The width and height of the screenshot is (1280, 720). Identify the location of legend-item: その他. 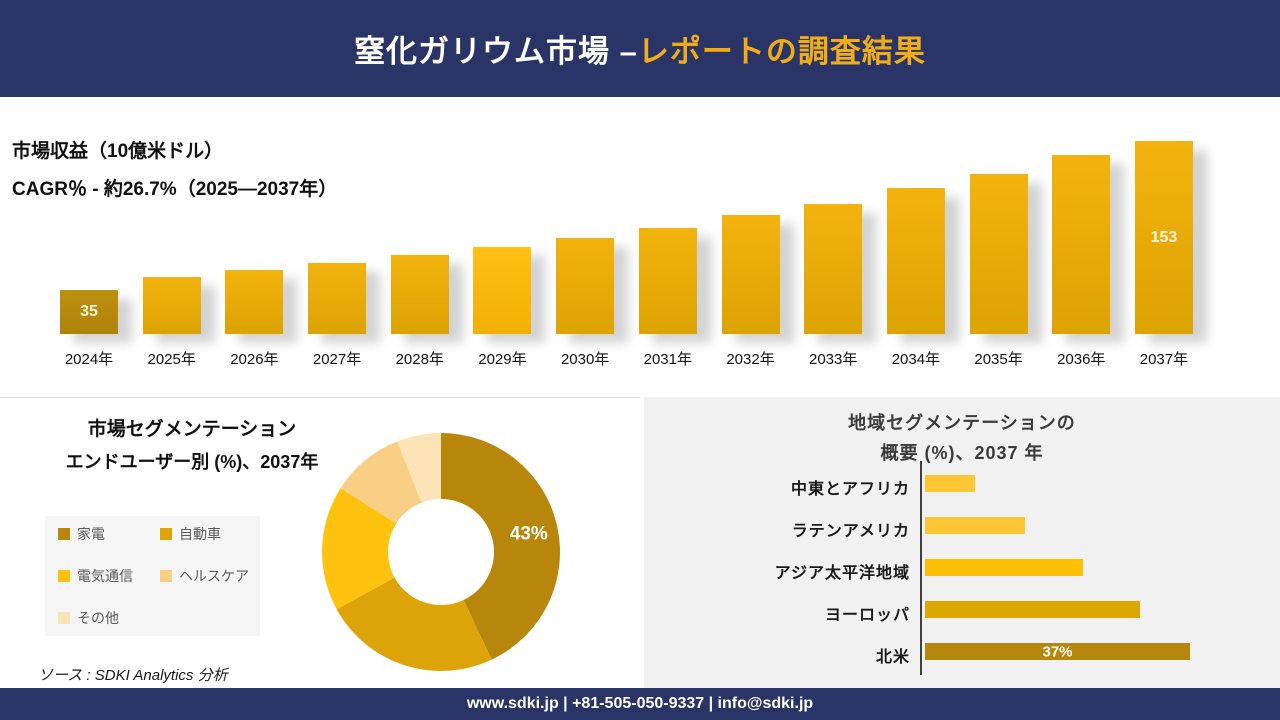
(88, 618).